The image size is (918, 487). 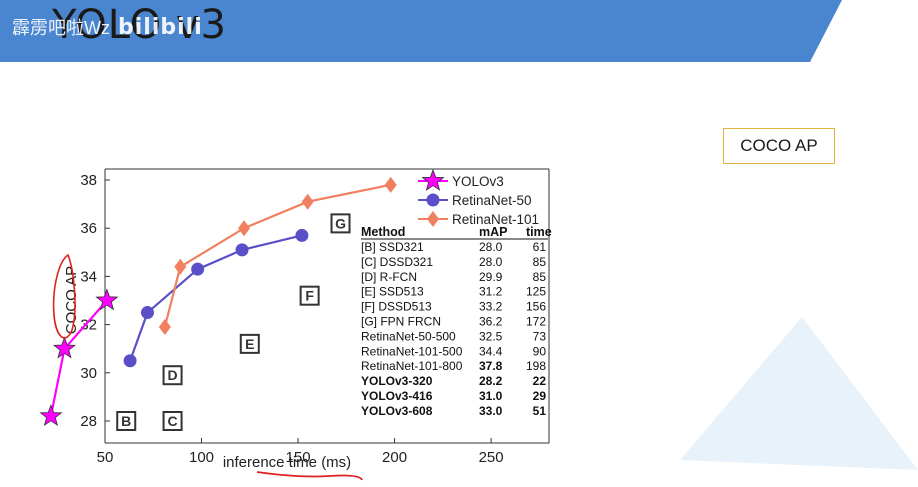 I want to click on table-cell-method: [G] FPN FRCN, so click(x=401, y=322).